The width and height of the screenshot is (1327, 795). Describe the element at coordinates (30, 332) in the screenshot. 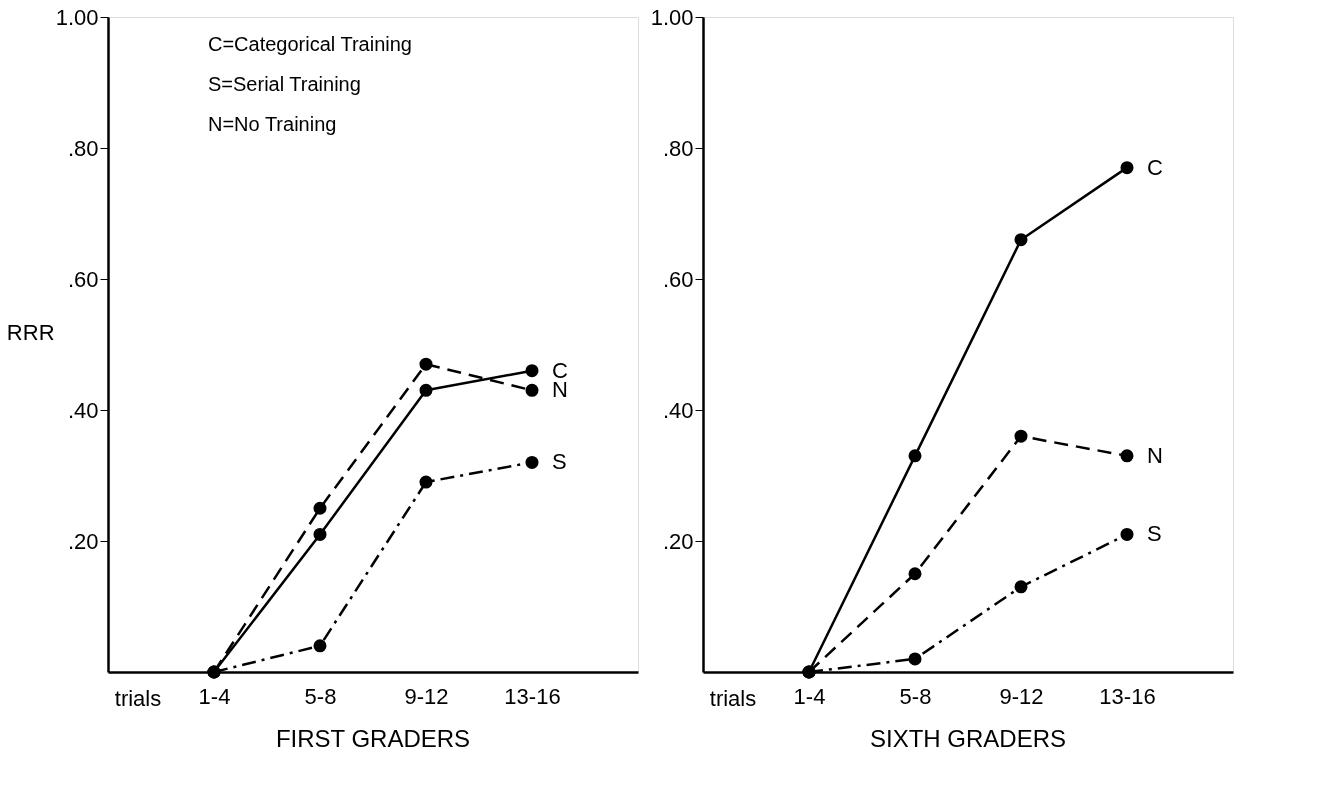

I see `y-axis-title: RRR` at that location.